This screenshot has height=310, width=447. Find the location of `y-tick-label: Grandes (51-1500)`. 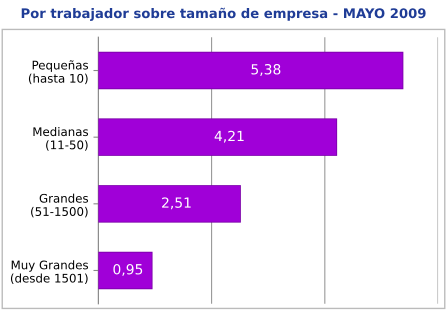

y-tick-label: Grandes (51-1500) is located at coordinates (59, 206).